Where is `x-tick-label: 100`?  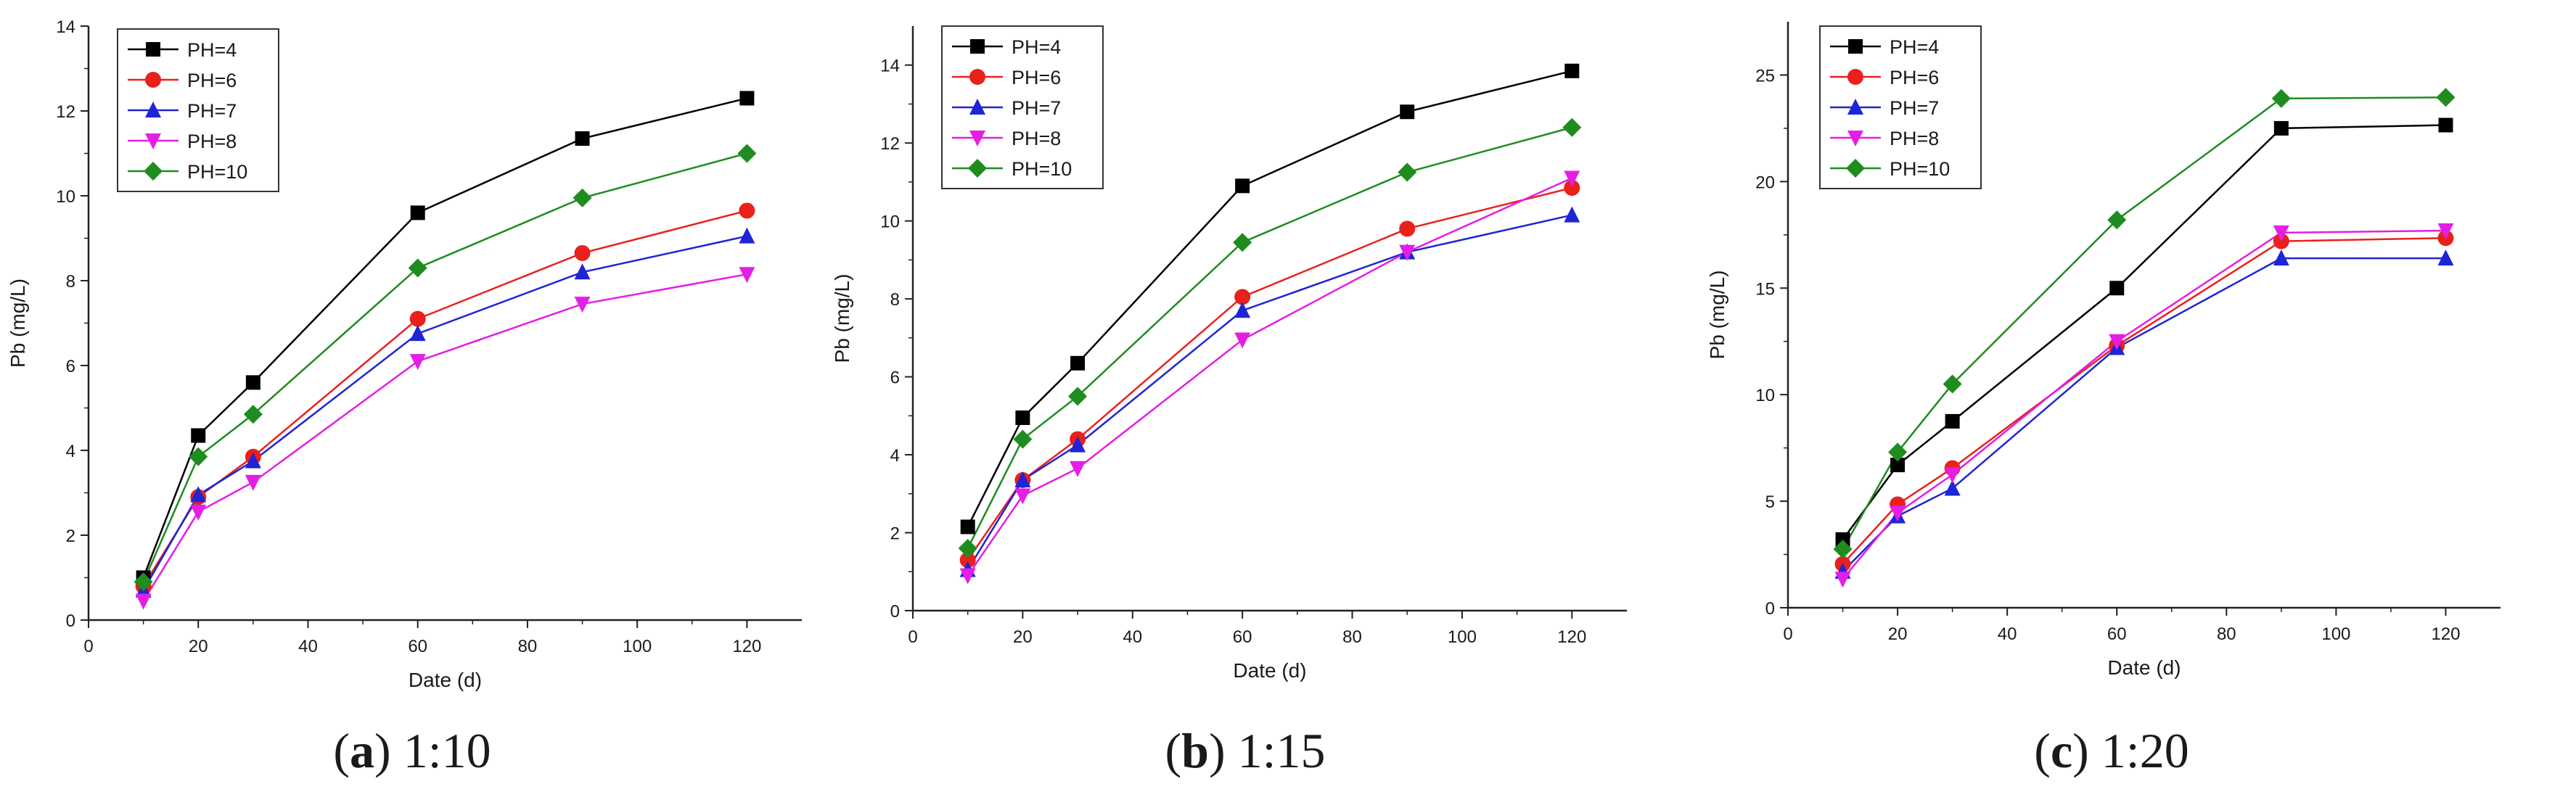 x-tick-label: 100 is located at coordinates (1462, 637).